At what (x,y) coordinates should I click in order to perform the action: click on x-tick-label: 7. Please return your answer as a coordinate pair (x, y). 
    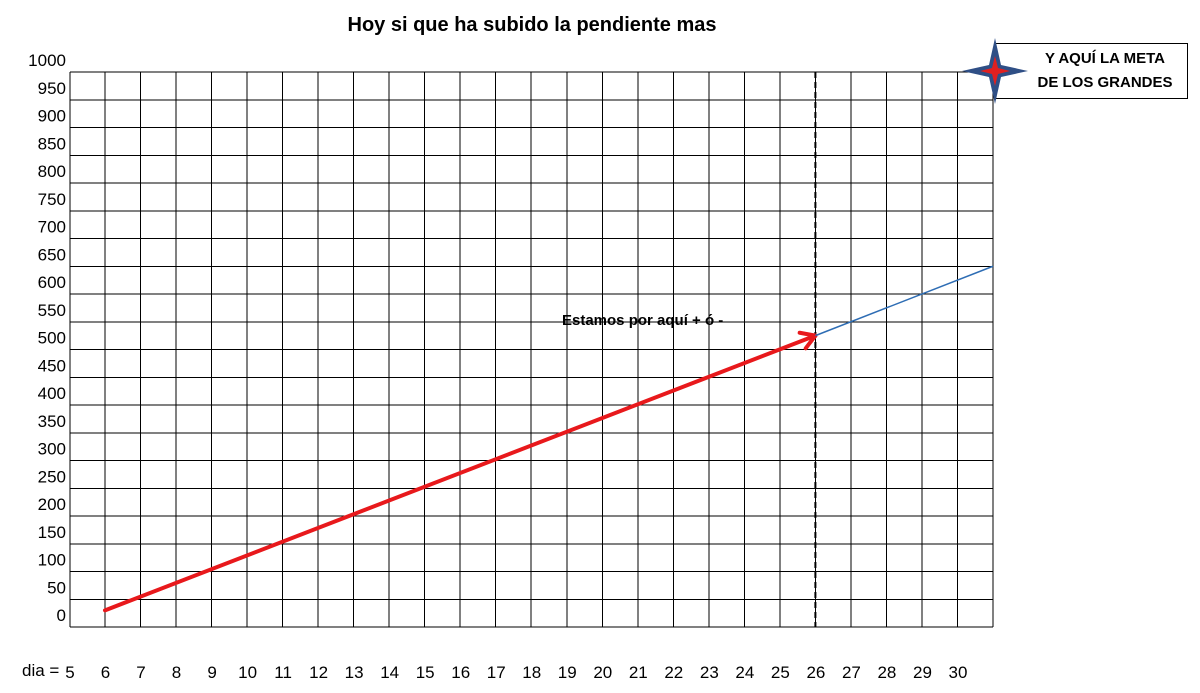
    Looking at the image, I should click on (140, 672).